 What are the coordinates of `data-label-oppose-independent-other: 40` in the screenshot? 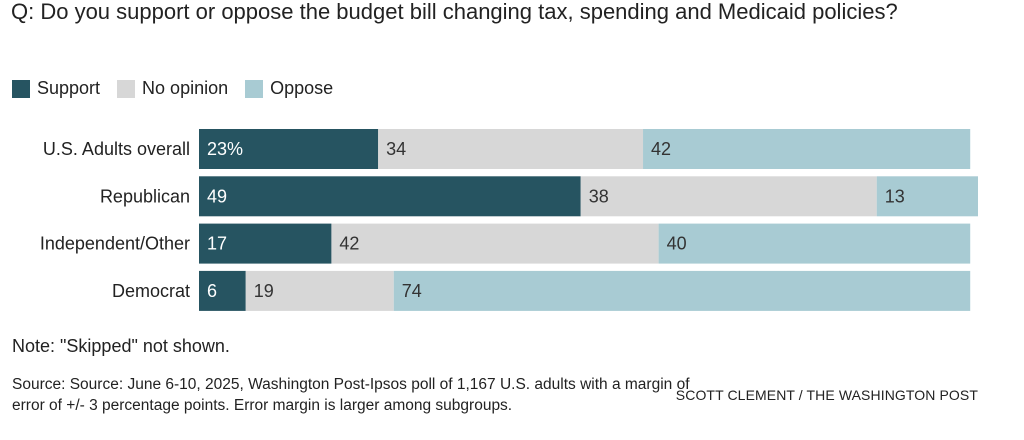 It's located at (677, 244).